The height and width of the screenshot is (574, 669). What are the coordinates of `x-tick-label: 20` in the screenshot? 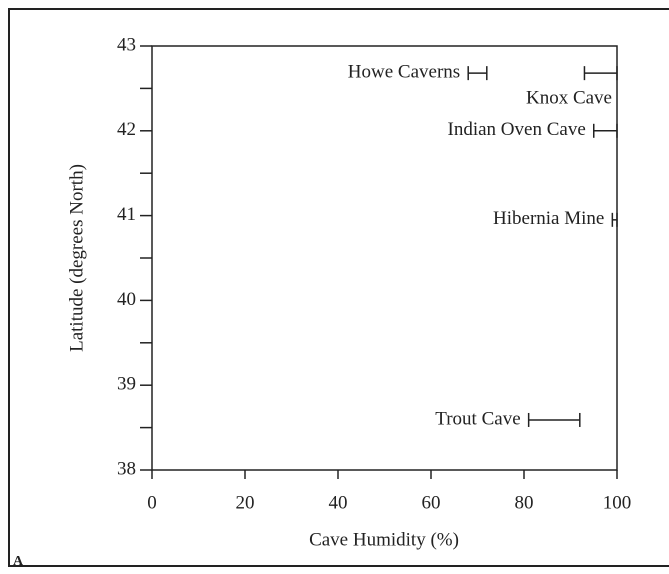 It's located at (245, 502).